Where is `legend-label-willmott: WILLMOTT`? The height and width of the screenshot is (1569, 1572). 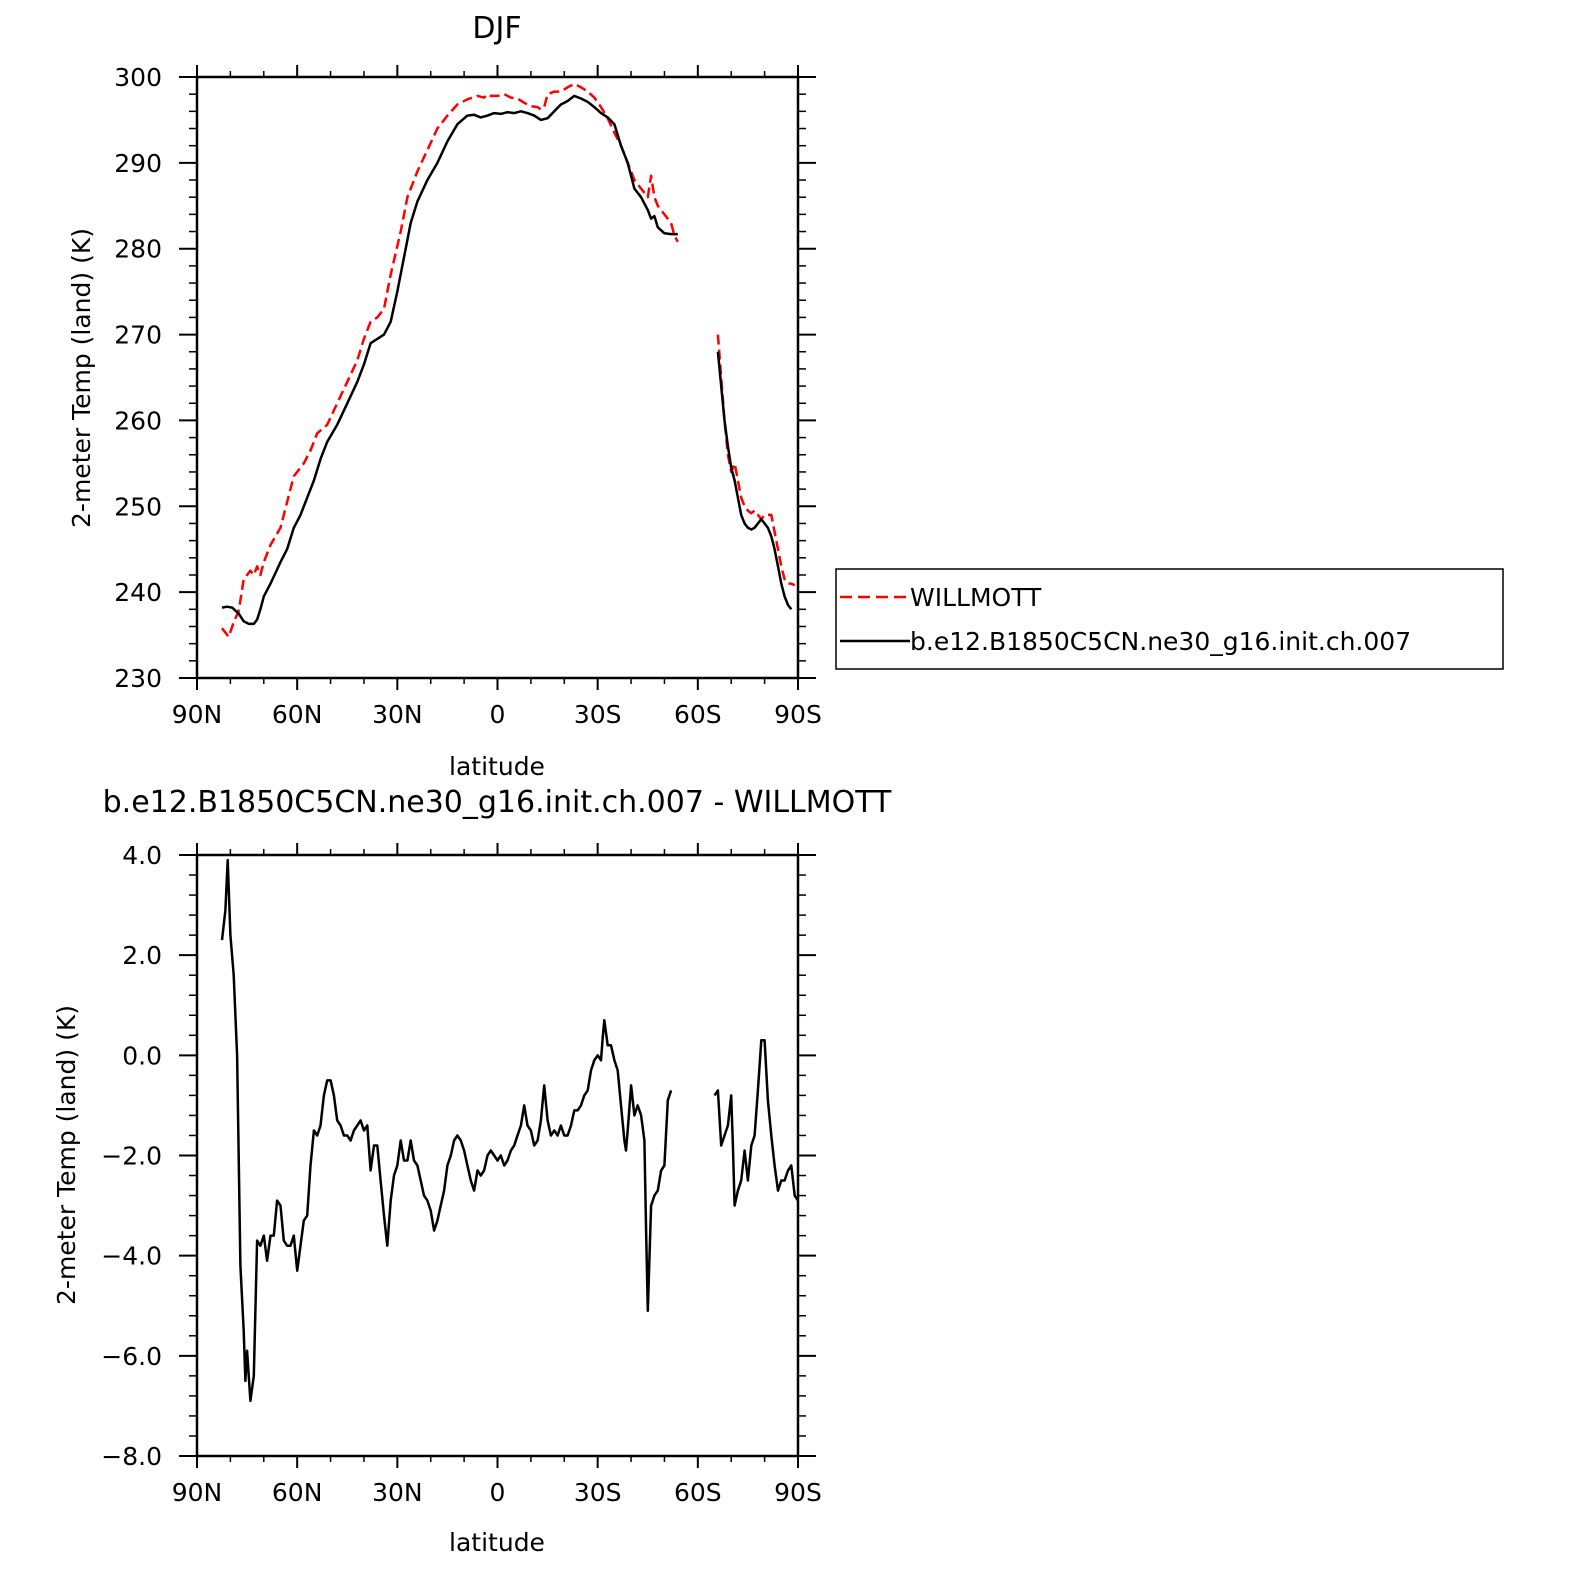
legend-label-willmott: WILLMOTT is located at coordinates (976, 597).